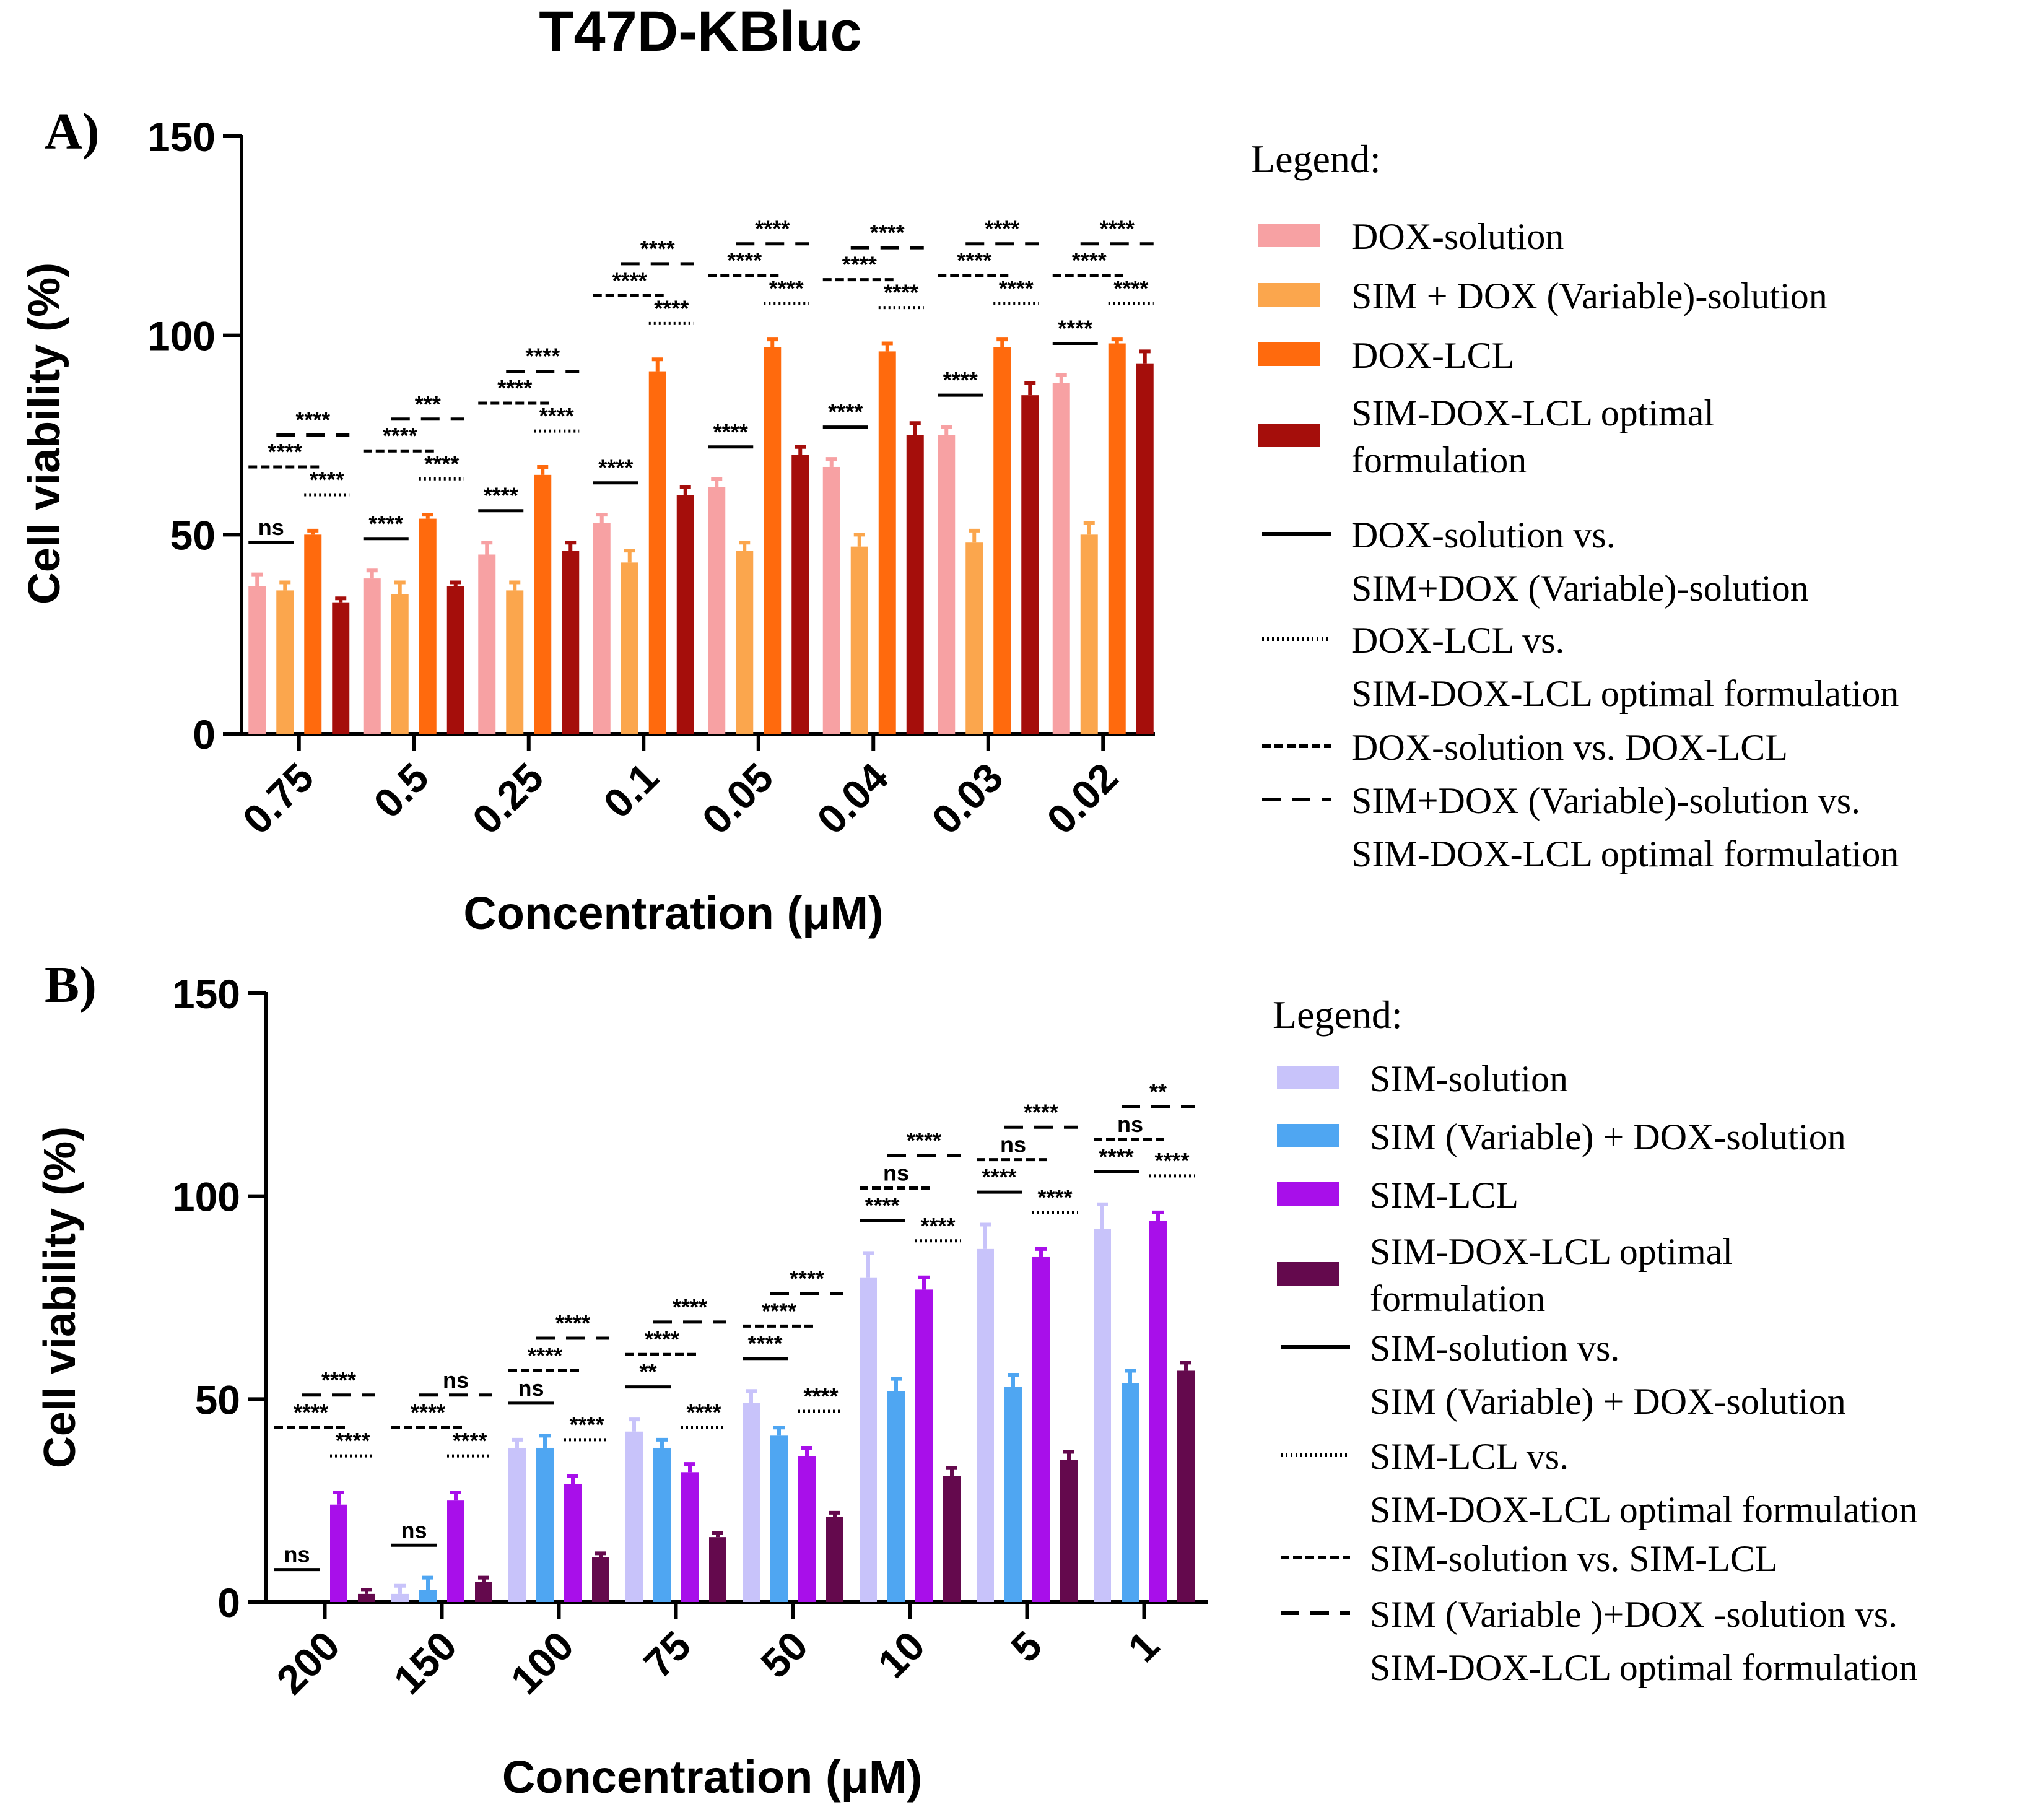  What do you see at coordinates (1338, 1015) in the screenshot?
I see `legend-title: Legend:` at bounding box center [1338, 1015].